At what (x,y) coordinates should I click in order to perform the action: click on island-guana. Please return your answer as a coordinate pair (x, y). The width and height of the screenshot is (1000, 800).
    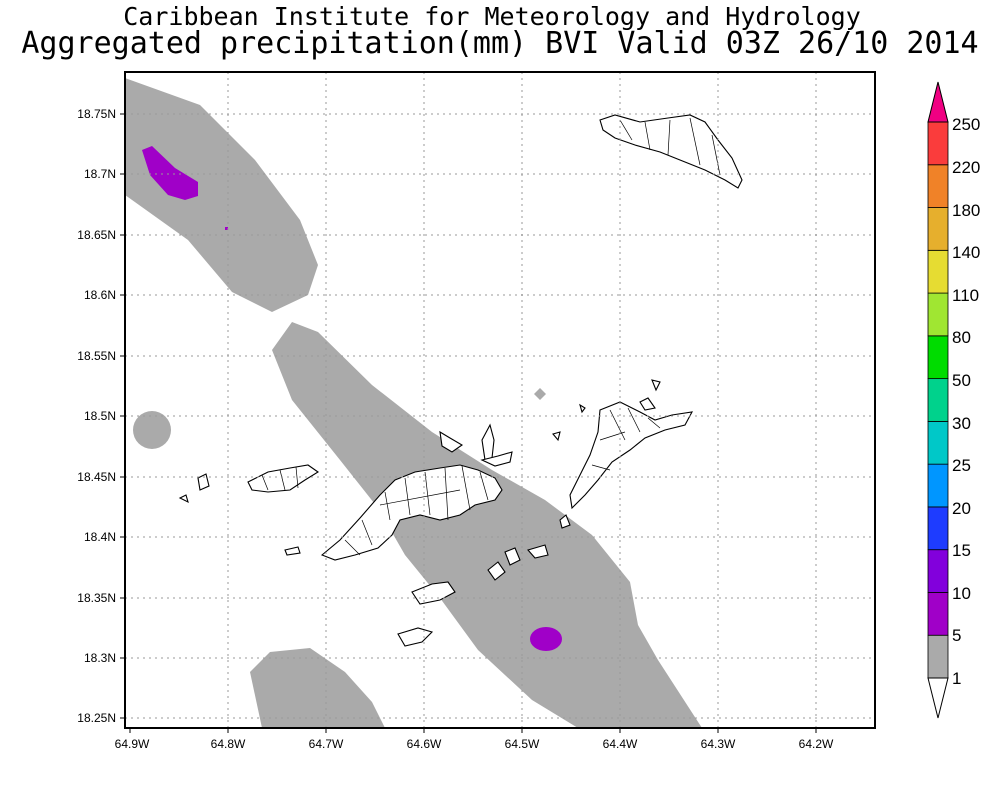
    Looking at the image, I should click on (488, 442).